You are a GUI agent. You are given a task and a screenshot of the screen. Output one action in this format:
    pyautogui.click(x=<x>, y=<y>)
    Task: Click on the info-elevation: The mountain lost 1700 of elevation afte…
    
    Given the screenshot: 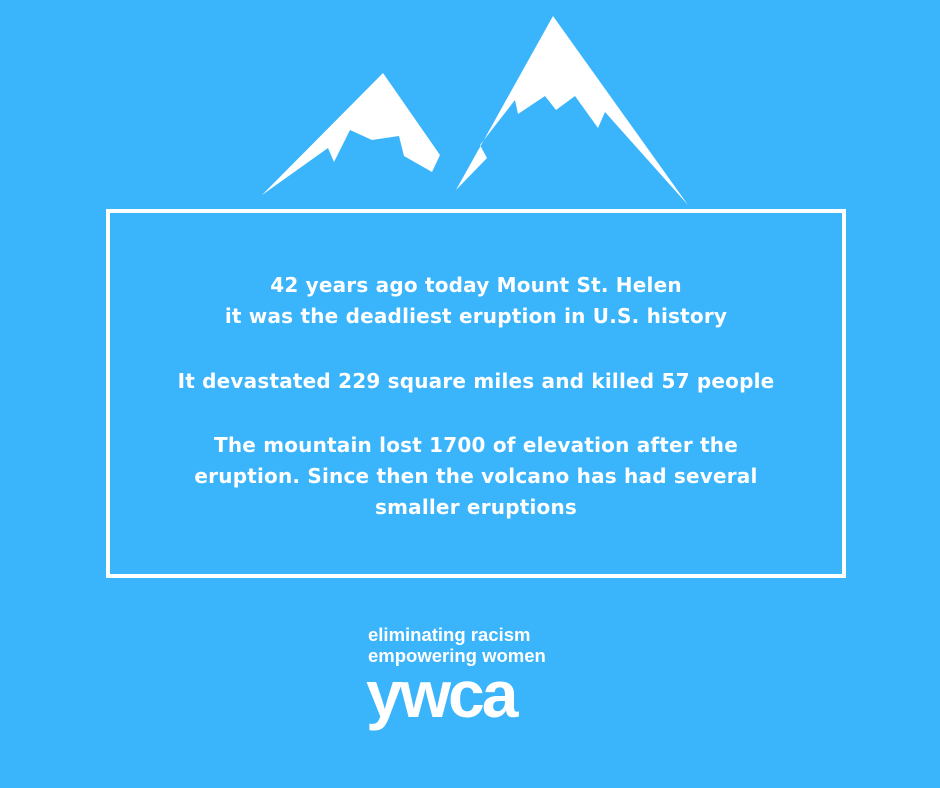 What is the action you would take?
    pyautogui.click(x=476, y=476)
    